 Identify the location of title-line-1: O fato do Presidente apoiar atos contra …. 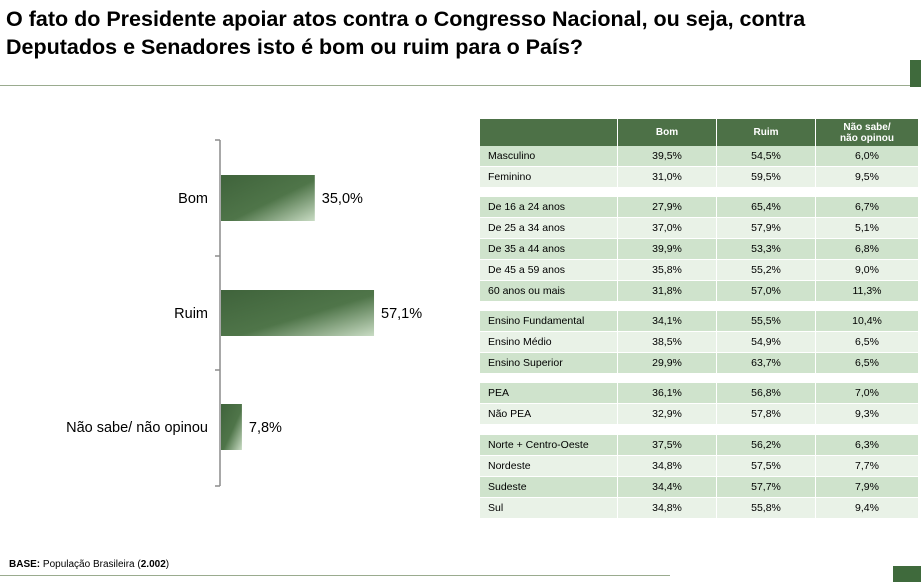
(406, 19).